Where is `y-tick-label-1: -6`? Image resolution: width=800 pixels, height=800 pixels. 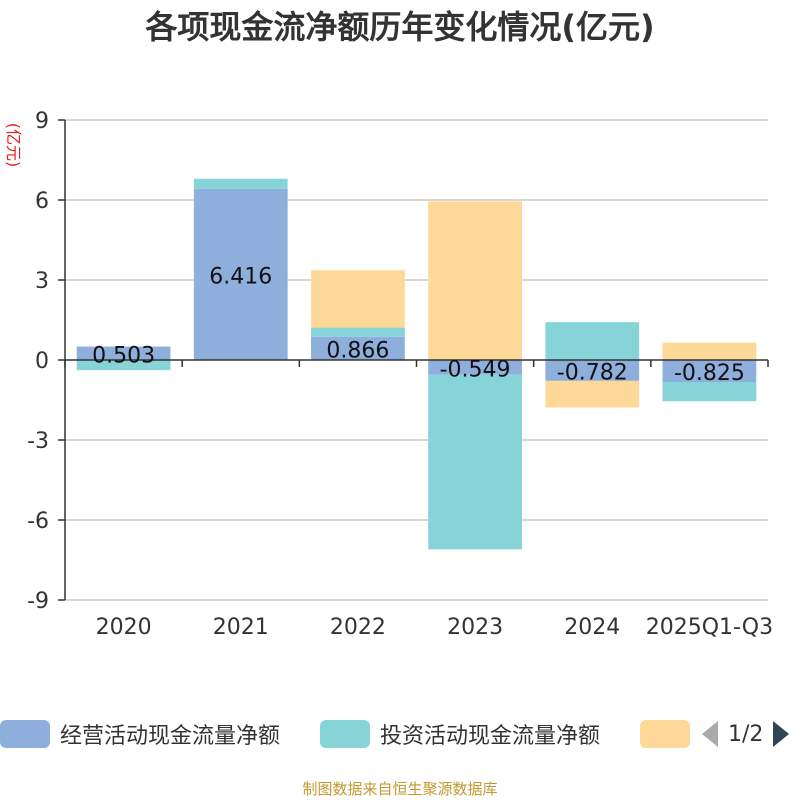 y-tick-label-1: -6 is located at coordinates (38, 521).